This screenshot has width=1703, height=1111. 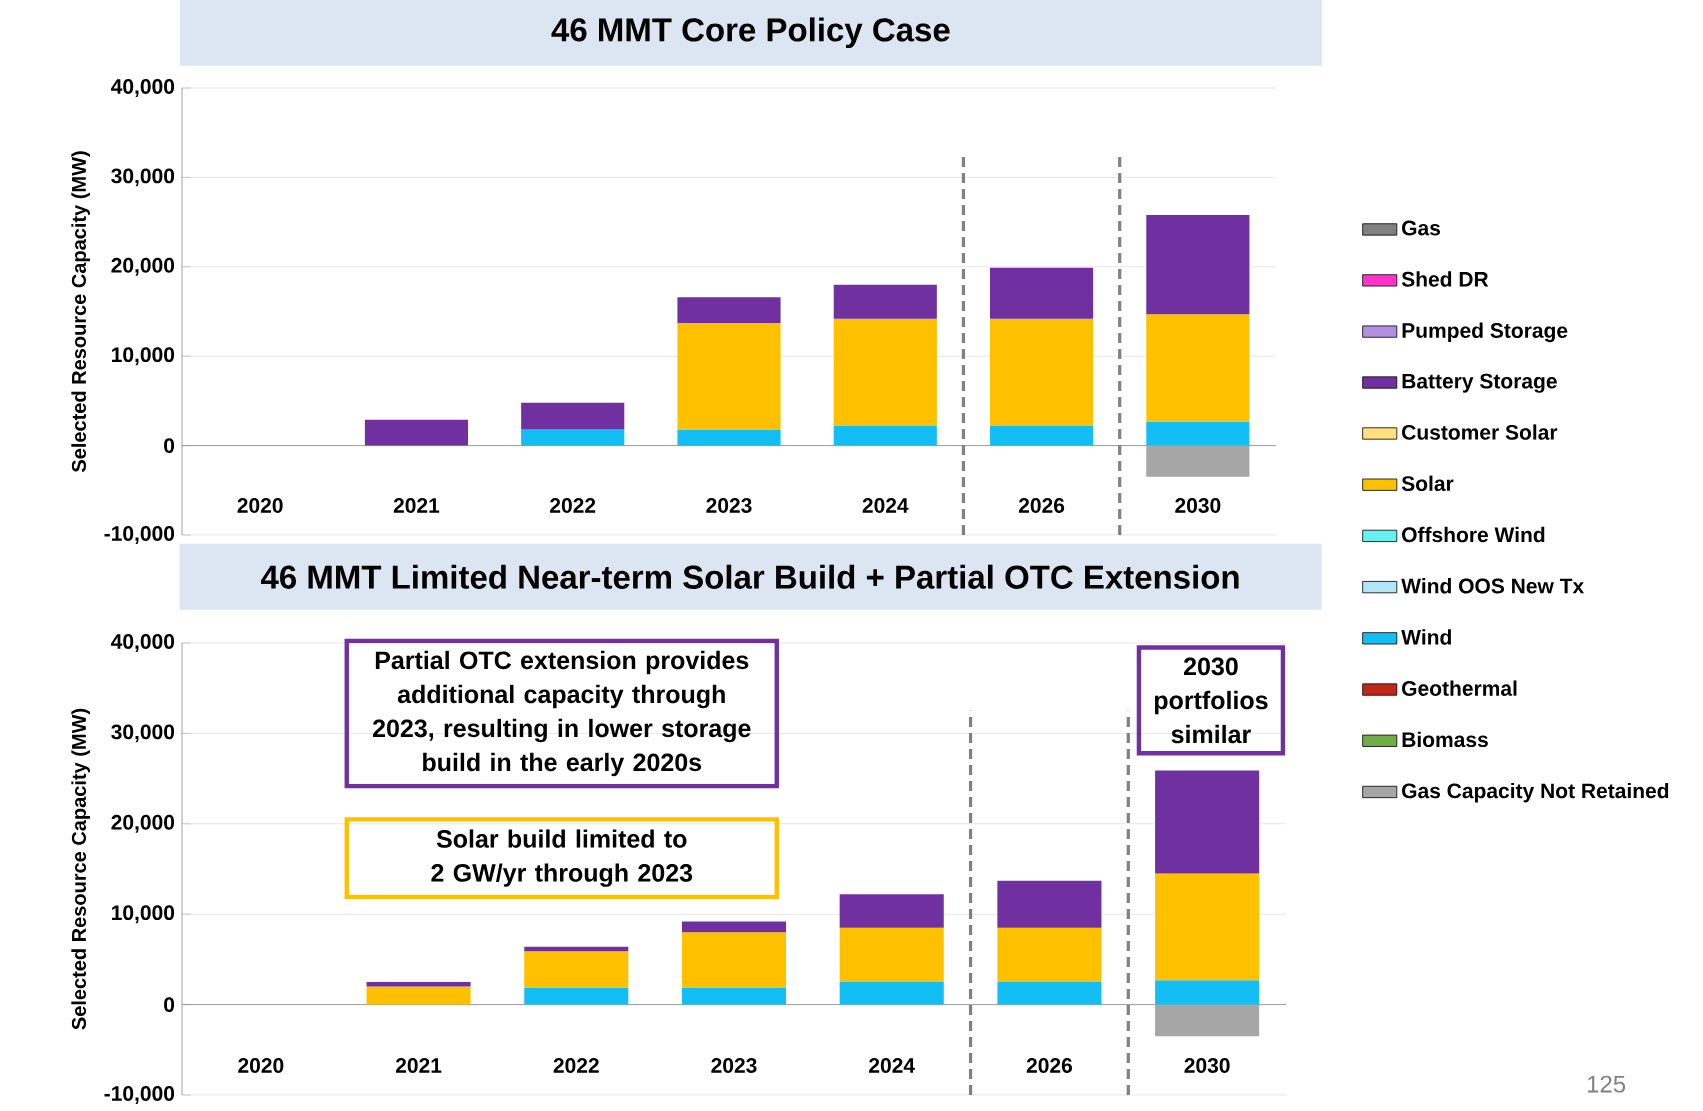 I want to click on legend-label: Wind OOS New Tx, so click(x=1493, y=586).